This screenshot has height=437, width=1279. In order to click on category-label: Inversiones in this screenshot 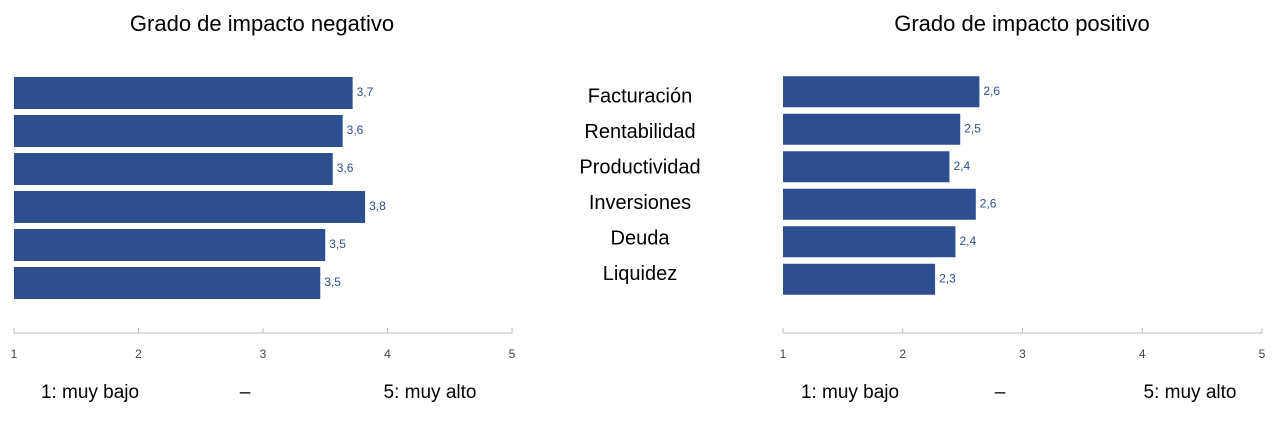, I will do `click(640, 203)`.